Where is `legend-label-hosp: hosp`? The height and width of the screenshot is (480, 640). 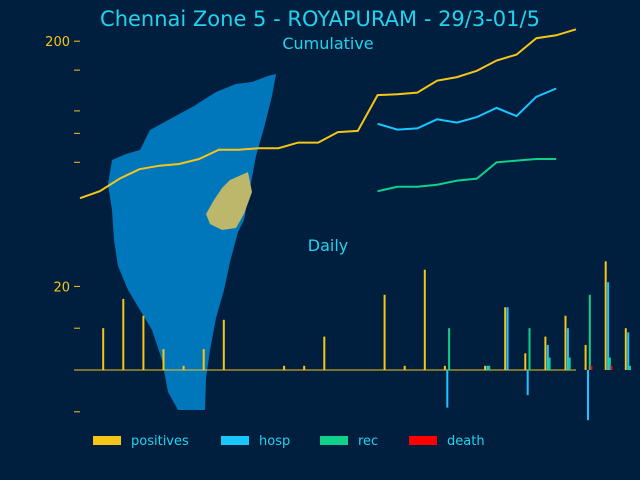 legend-label-hosp: hosp is located at coordinates (274, 441).